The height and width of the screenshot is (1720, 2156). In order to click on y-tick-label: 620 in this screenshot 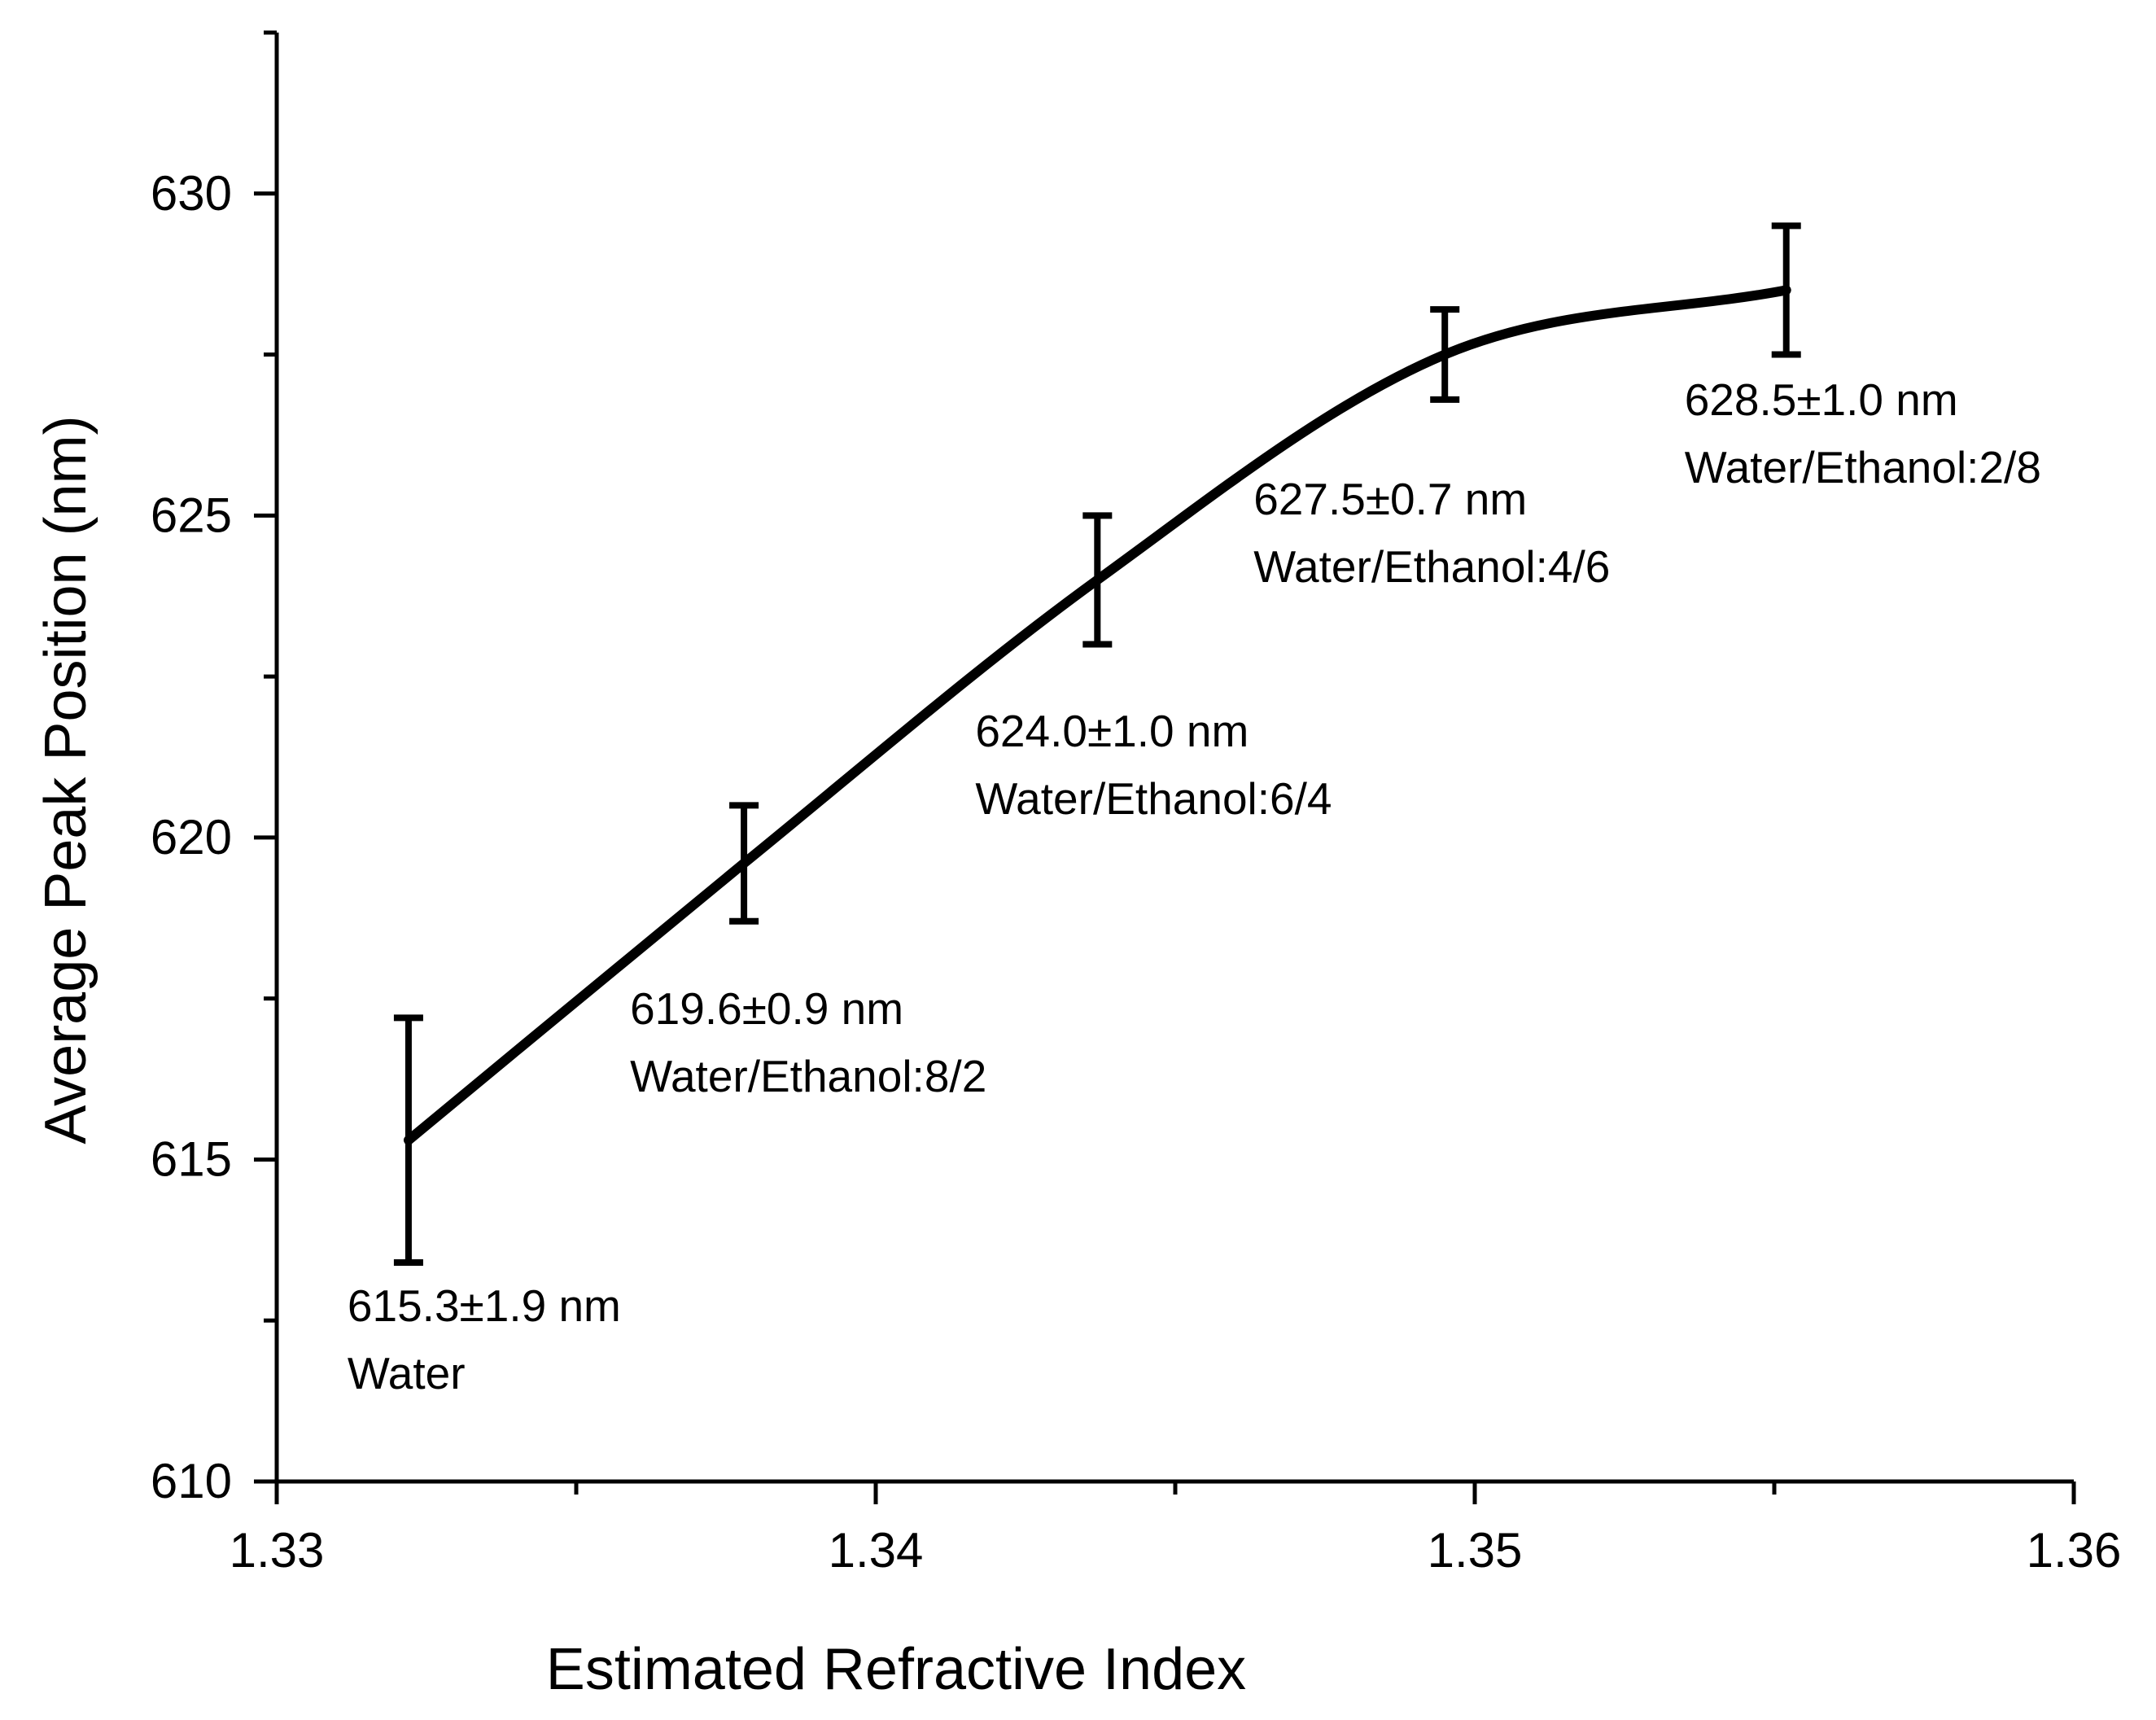, I will do `click(191, 837)`.